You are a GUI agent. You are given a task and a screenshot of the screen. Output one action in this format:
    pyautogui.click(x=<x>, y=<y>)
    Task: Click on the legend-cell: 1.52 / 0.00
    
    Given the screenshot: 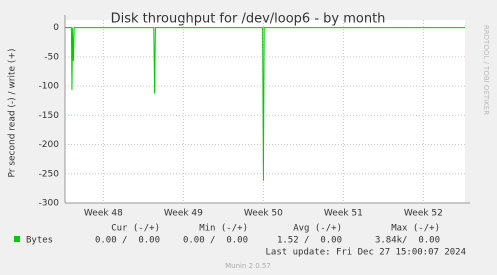 What is the action you would take?
    pyautogui.click(x=309, y=241)
    